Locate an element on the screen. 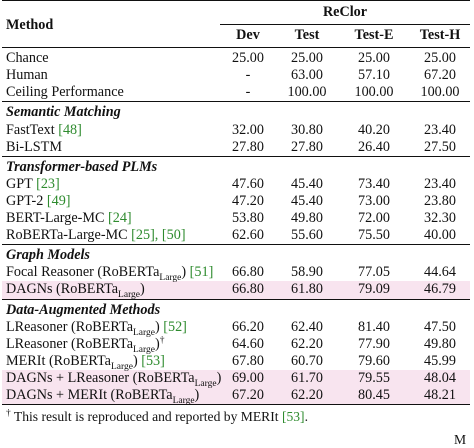  test-e-value: 79.55 is located at coordinates (374, 378).